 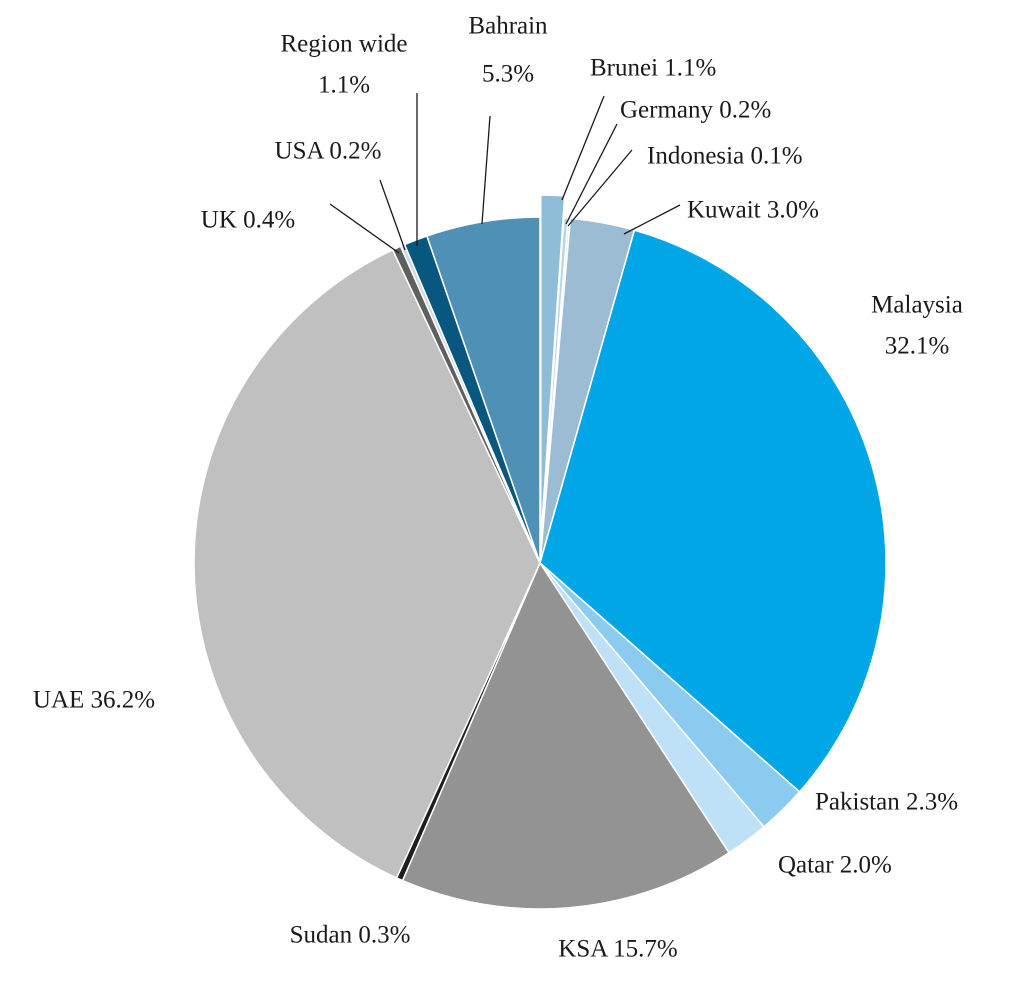 What do you see at coordinates (652, 219) in the screenshot?
I see `leader-line-kuwait` at bounding box center [652, 219].